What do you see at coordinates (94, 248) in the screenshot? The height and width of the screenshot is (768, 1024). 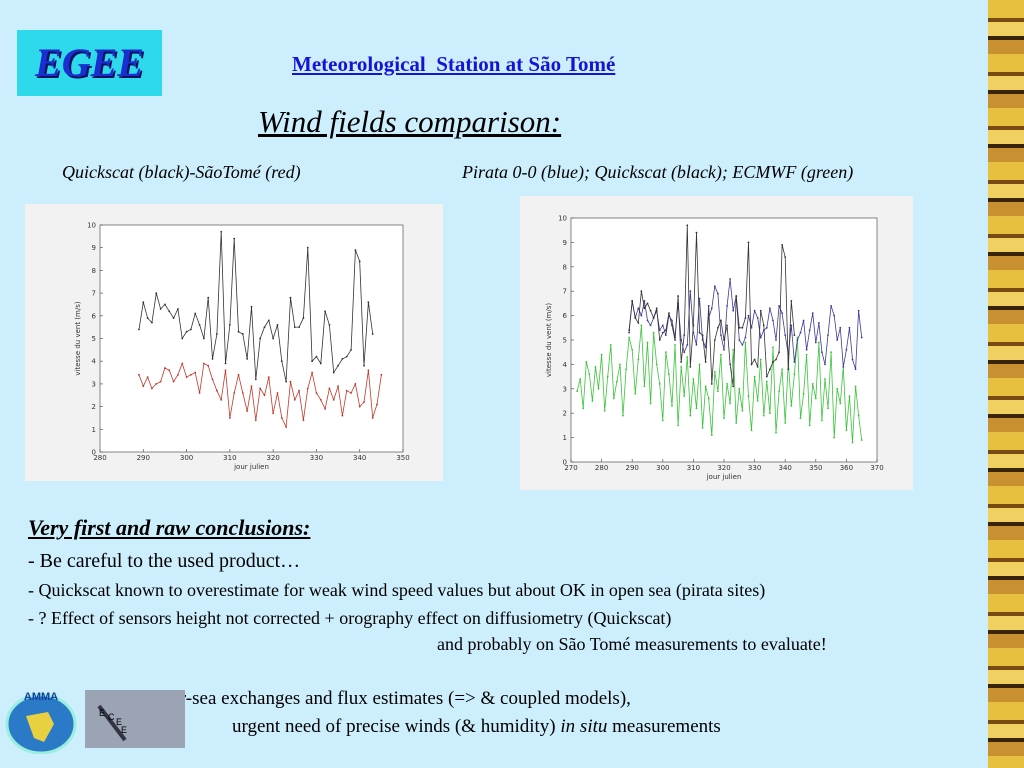 I see `y-tick-label: 9` at bounding box center [94, 248].